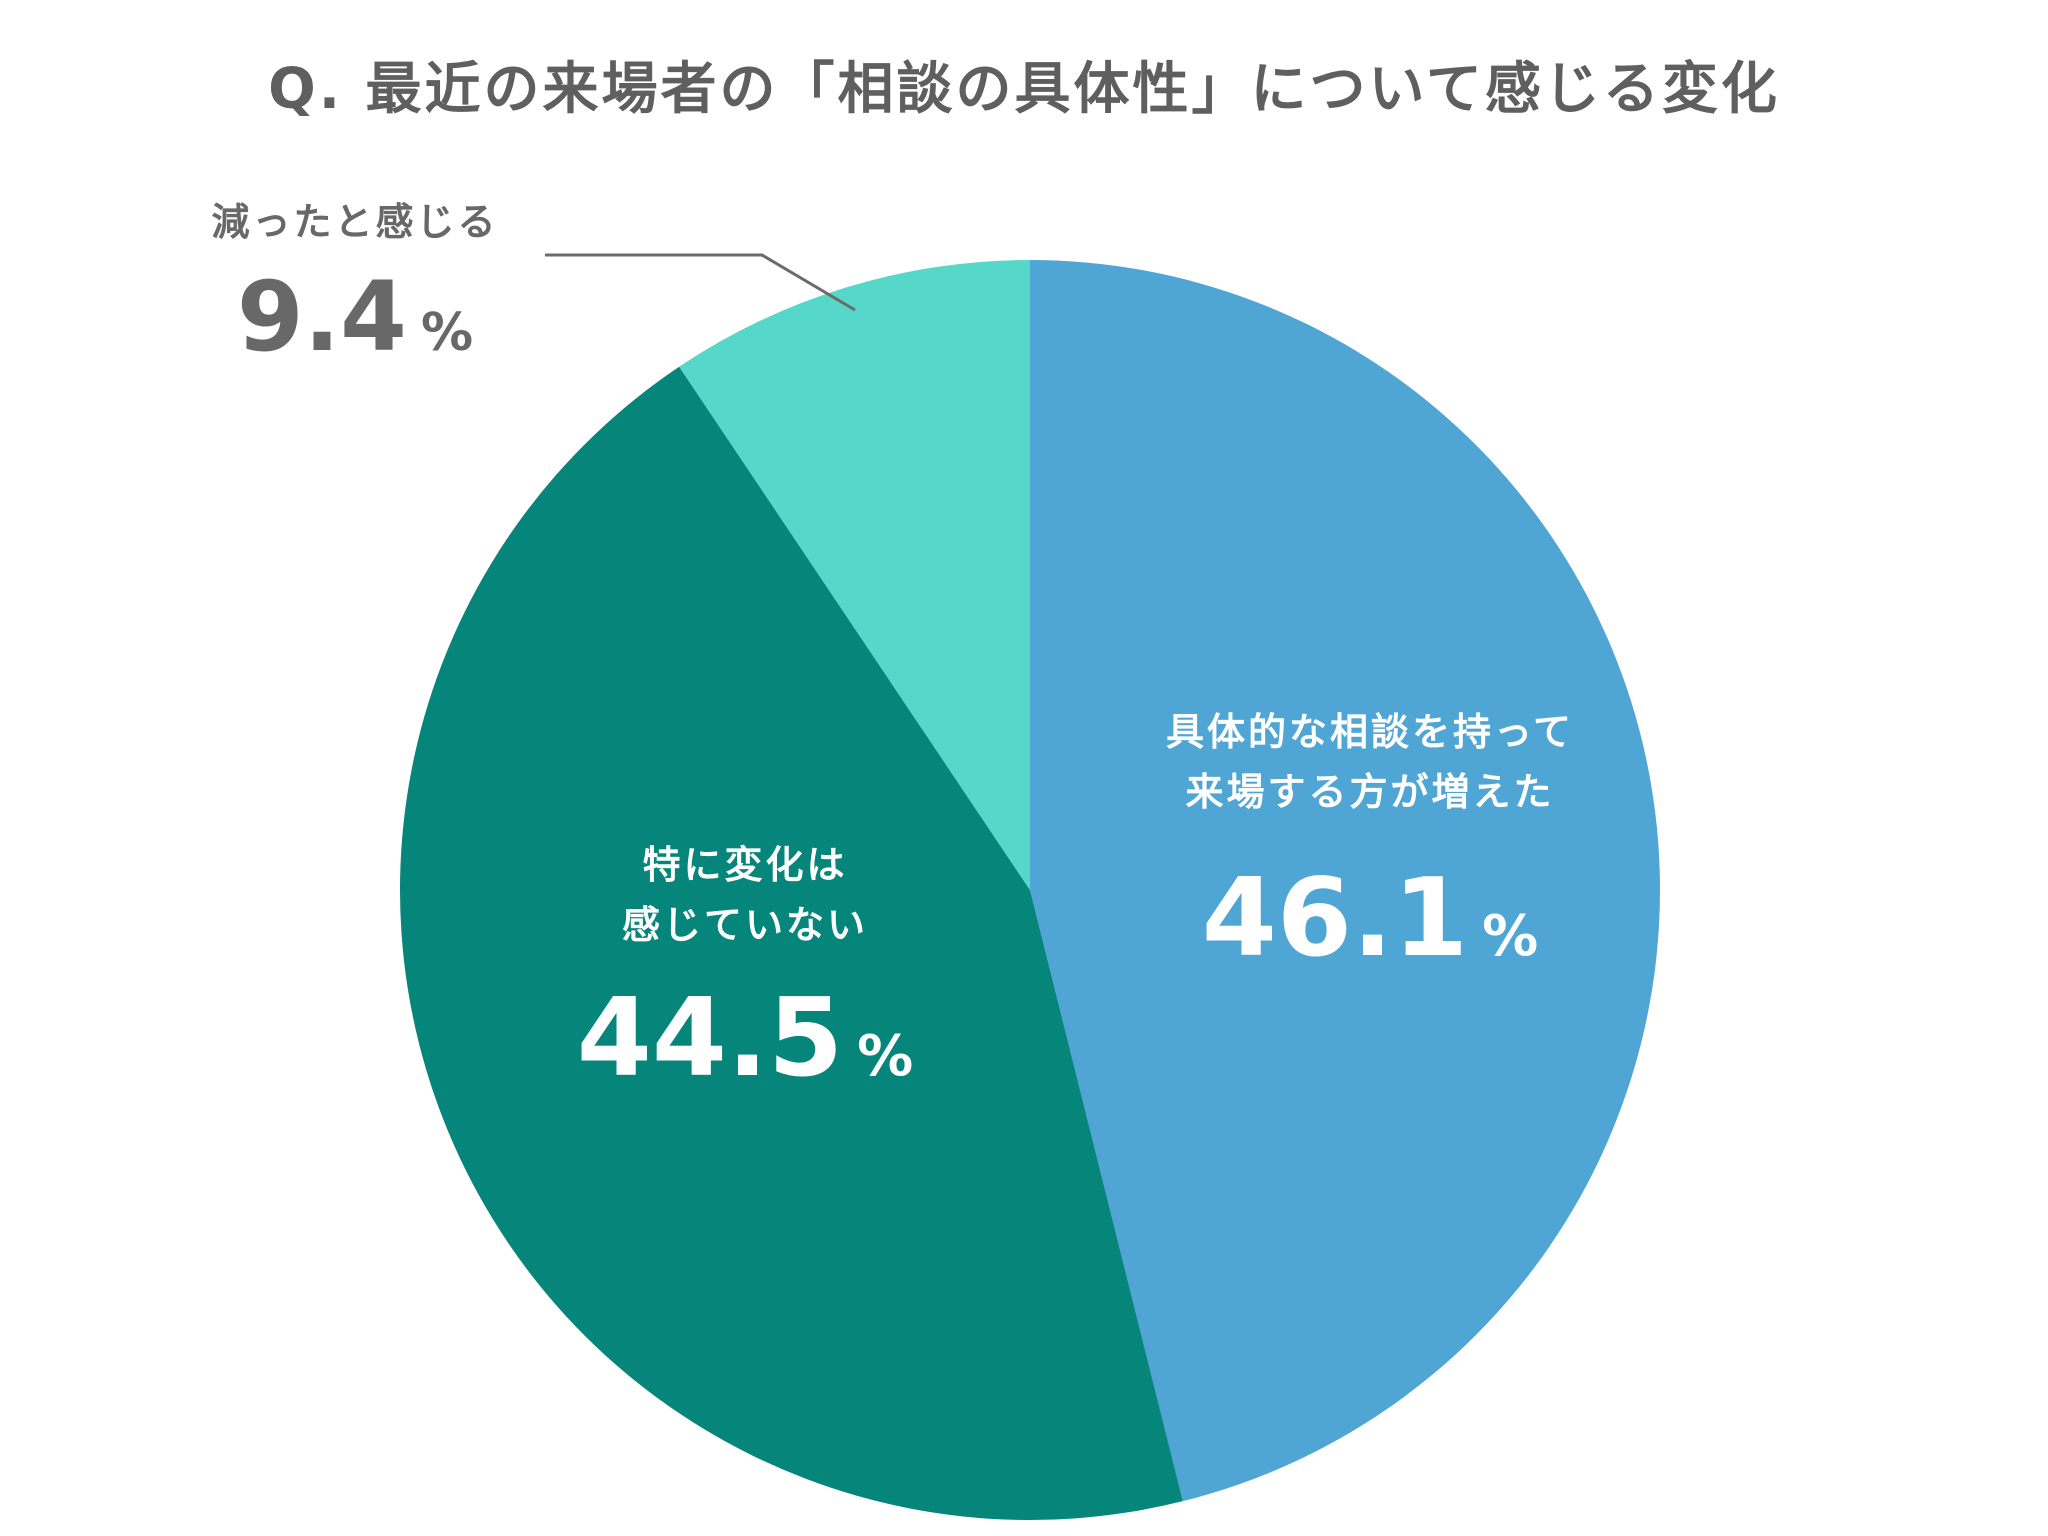 The width and height of the screenshot is (2048, 1536). Describe the element at coordinates (354, 222) in the screenshot. I see `slice-label-3-line-1: 減ったと感じる` at that location.